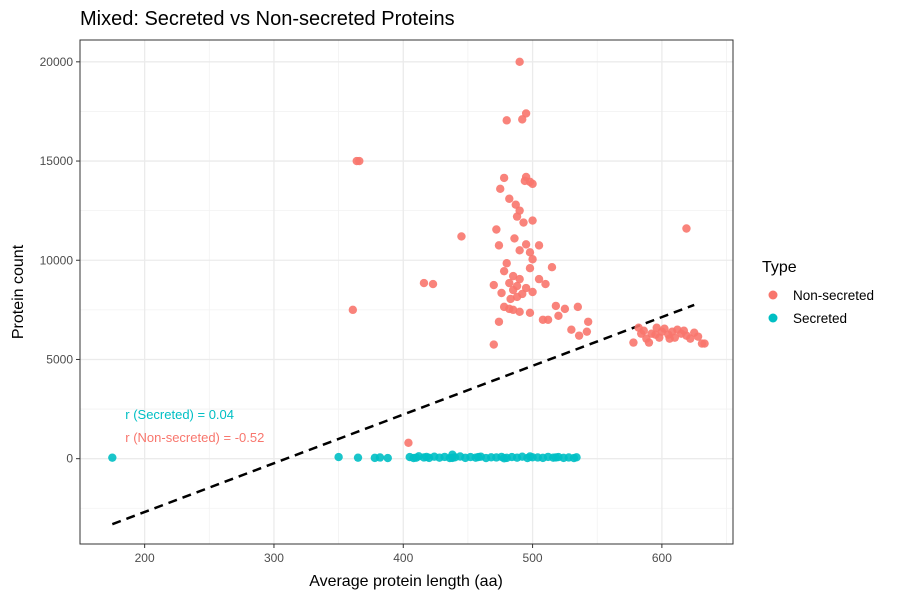  I want to click on y-tick-label: 0, so click(69, 459).